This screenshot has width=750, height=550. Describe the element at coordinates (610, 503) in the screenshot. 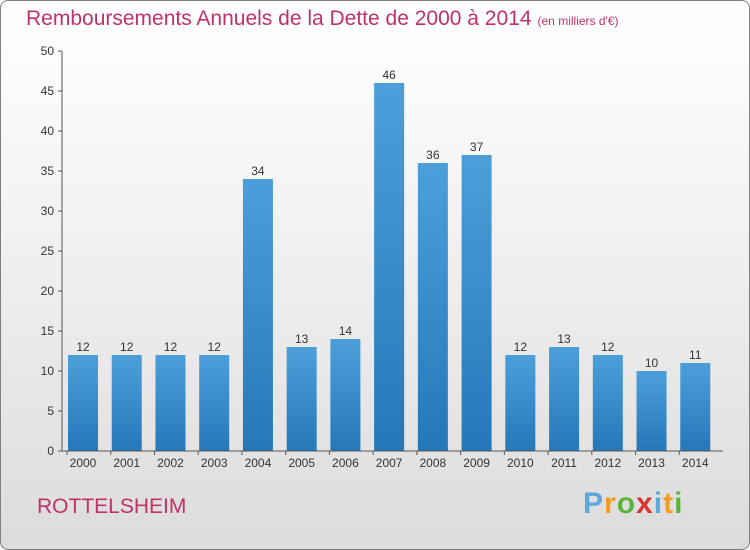

I see `logo-letter: r` at that location.